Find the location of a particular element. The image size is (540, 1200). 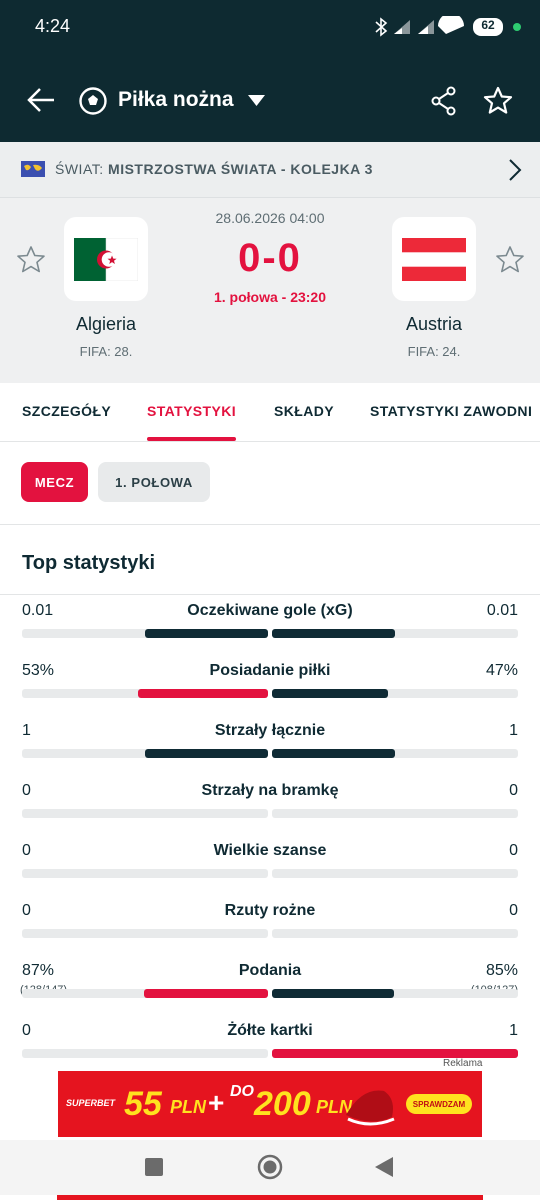

system-nav is located at coordinates (270, 1167).